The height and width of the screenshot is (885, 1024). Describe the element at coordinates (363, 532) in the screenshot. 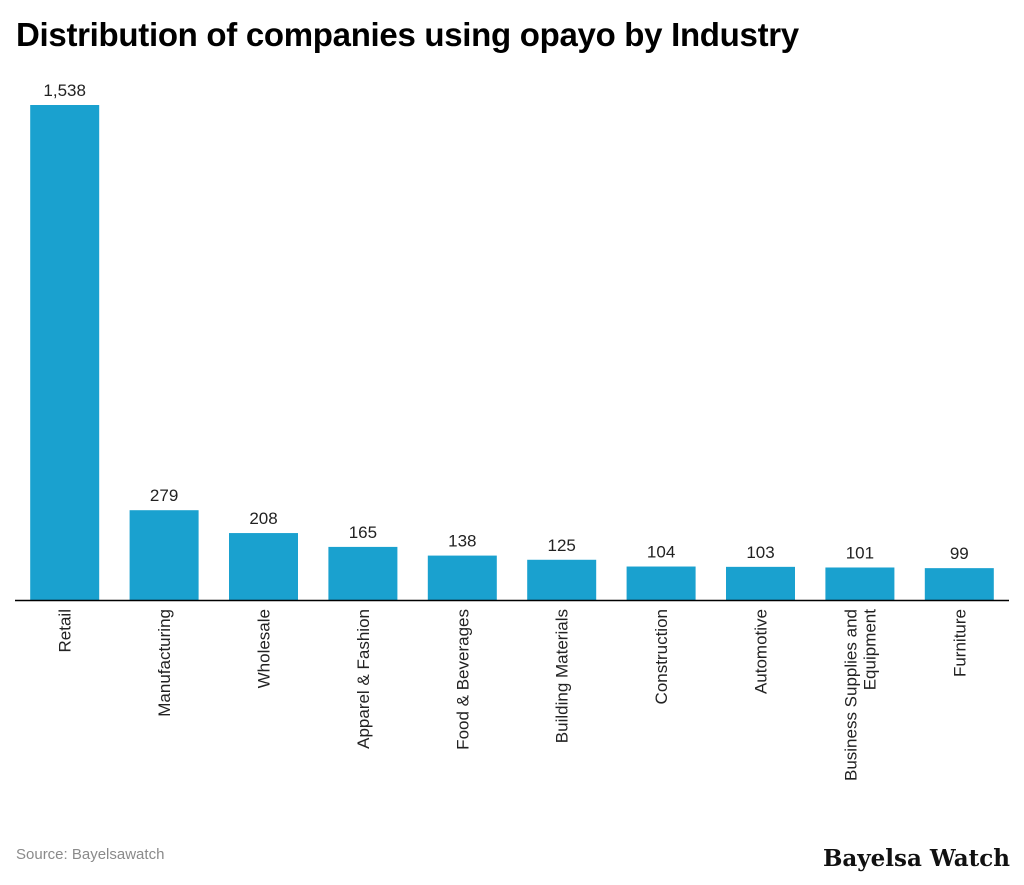

I see `value-label-apparel-and-fashion: 165` at that location.